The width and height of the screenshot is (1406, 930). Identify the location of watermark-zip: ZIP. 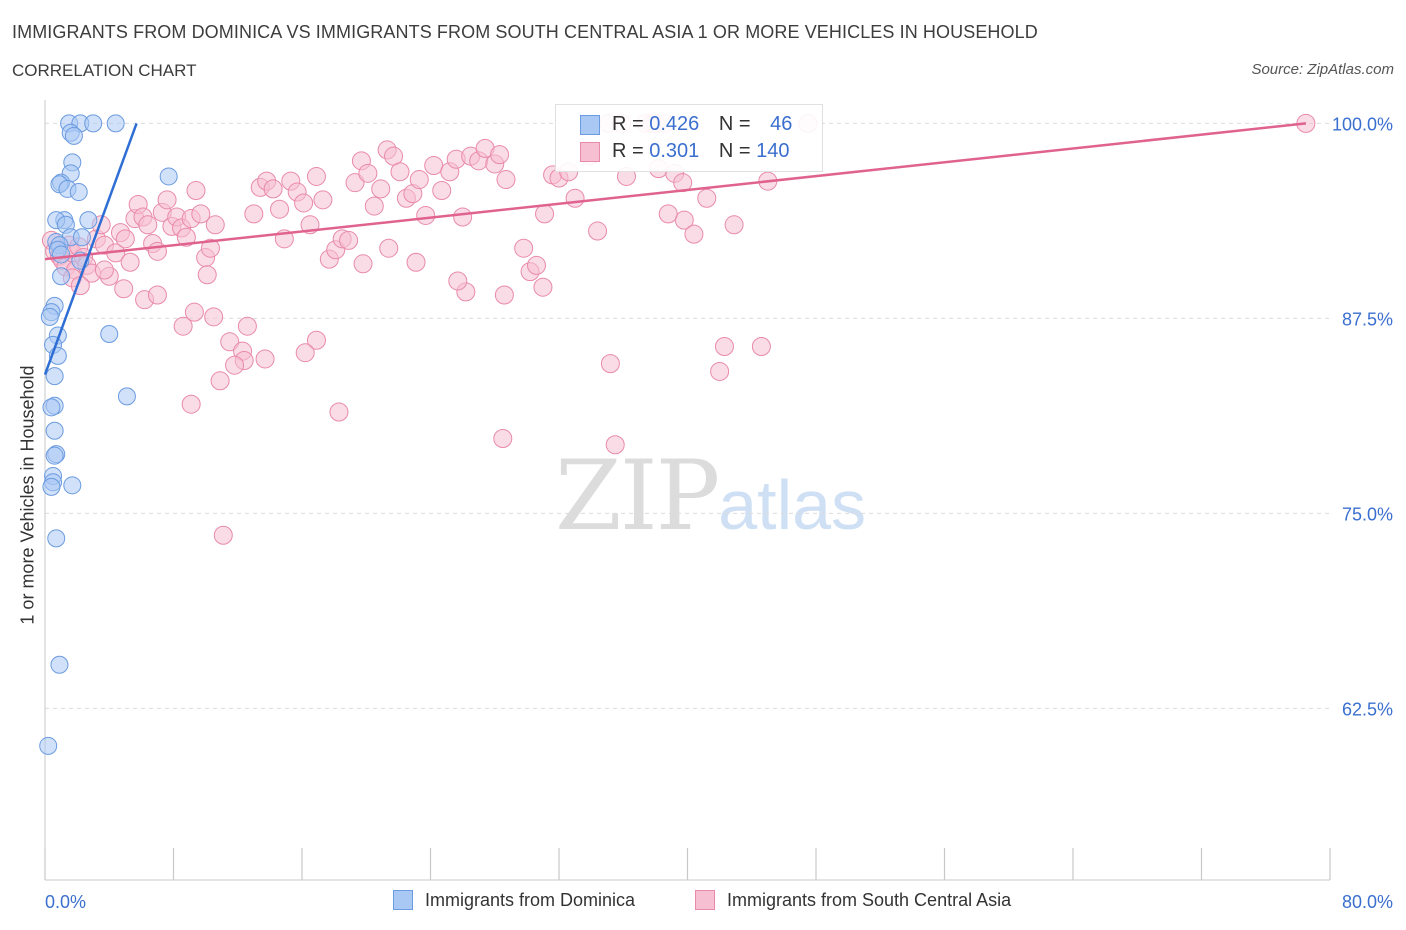
(637, 496).